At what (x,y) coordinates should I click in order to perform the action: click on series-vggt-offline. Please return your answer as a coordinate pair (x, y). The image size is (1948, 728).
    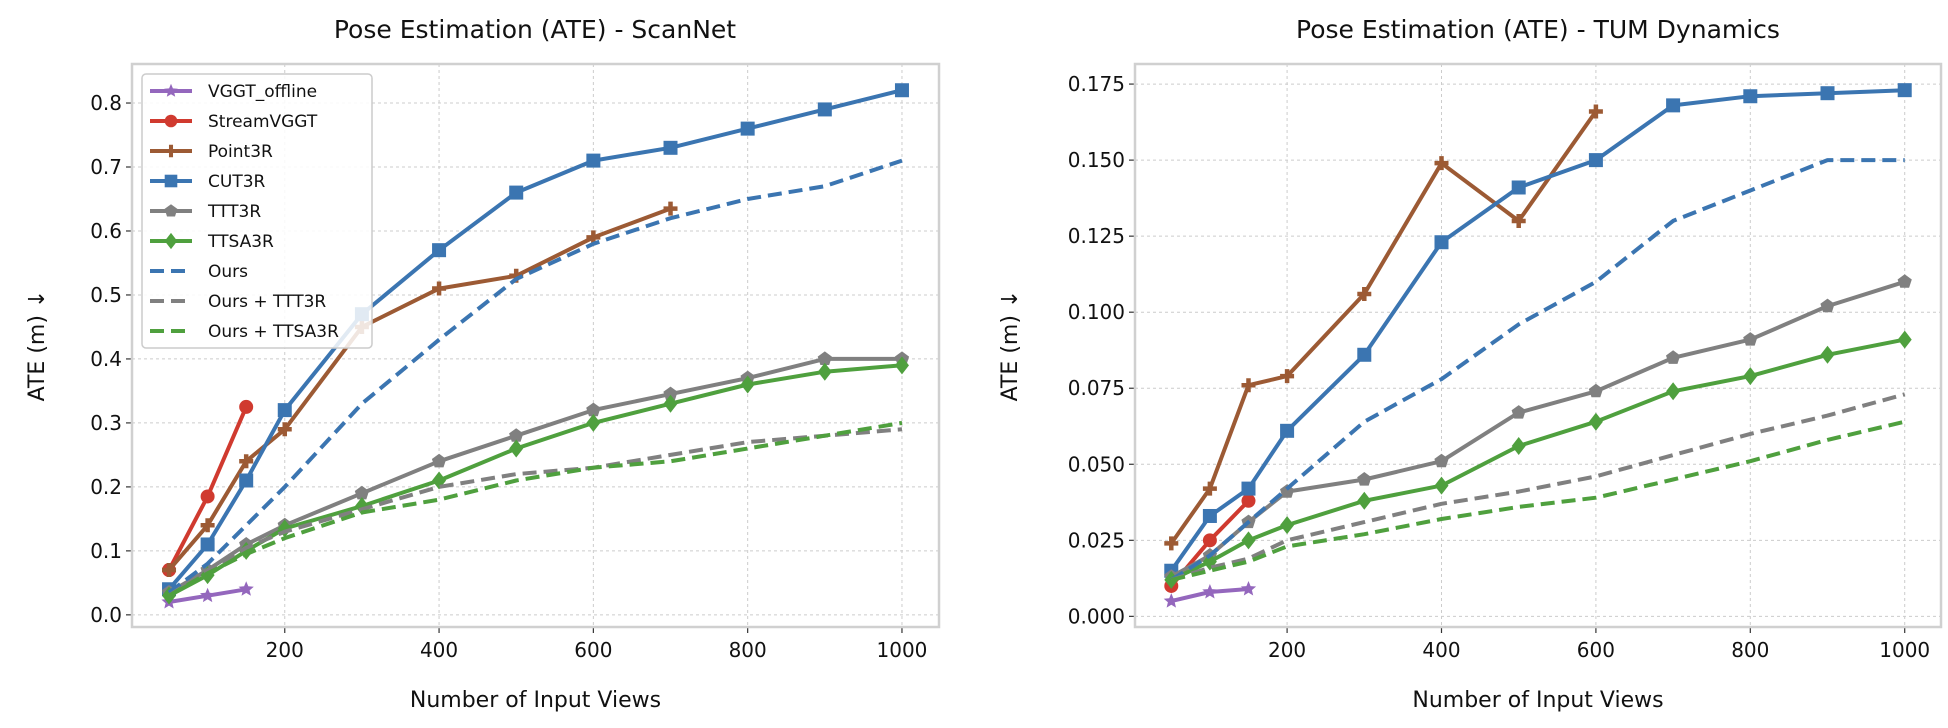
    Looking at the image, I should click on (1210, 594).